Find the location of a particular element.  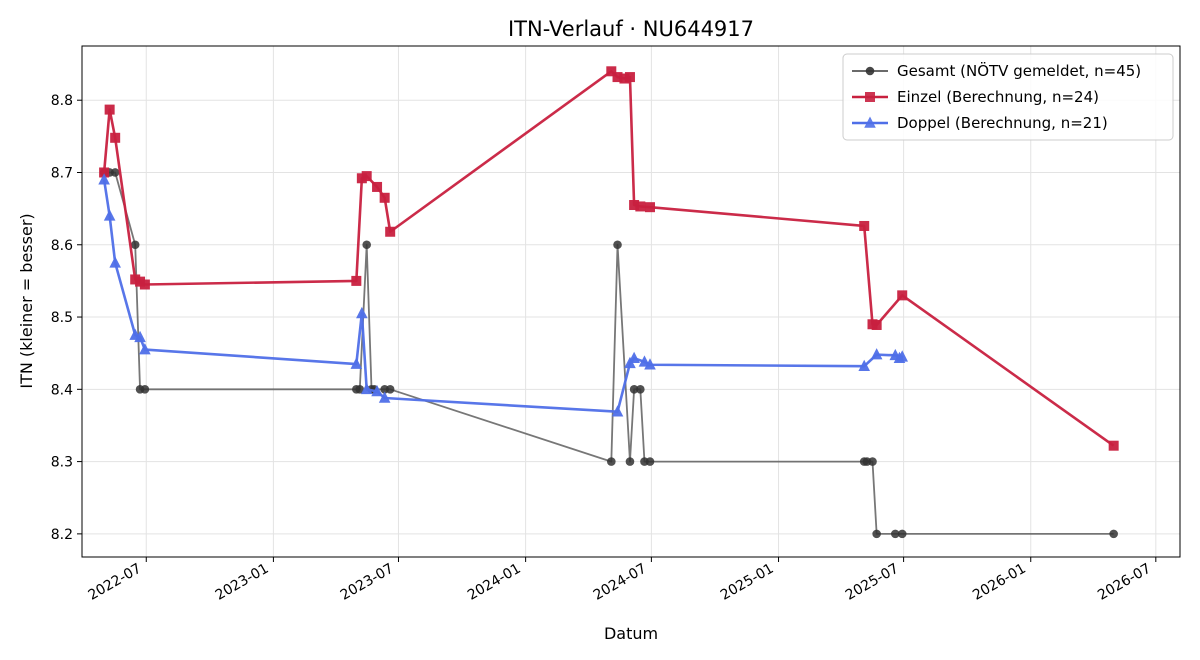

x-tick-label: 2024-07 is located at coordinates (620, 582).